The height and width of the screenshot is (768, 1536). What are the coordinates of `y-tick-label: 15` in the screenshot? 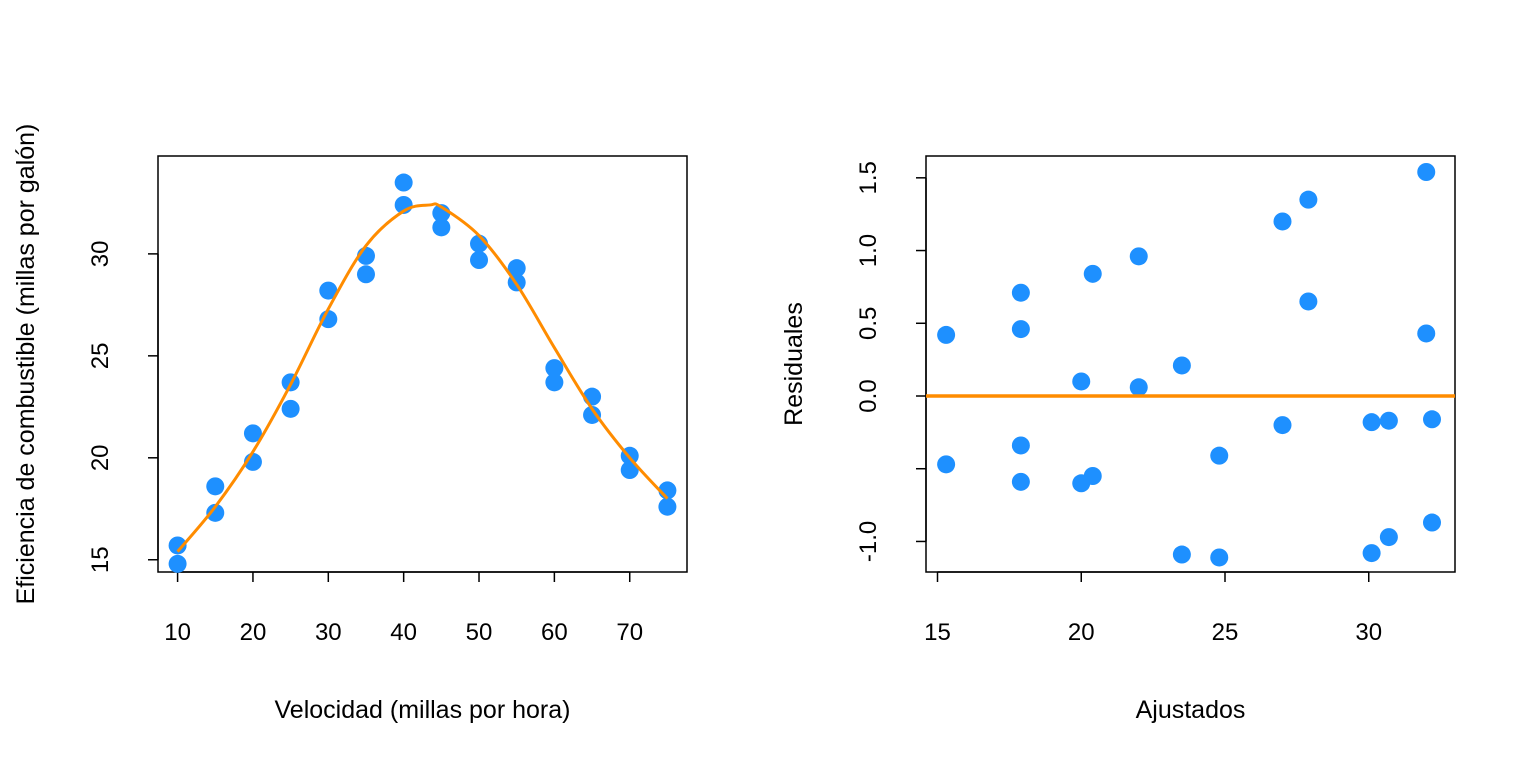 It's located at (100, 559).